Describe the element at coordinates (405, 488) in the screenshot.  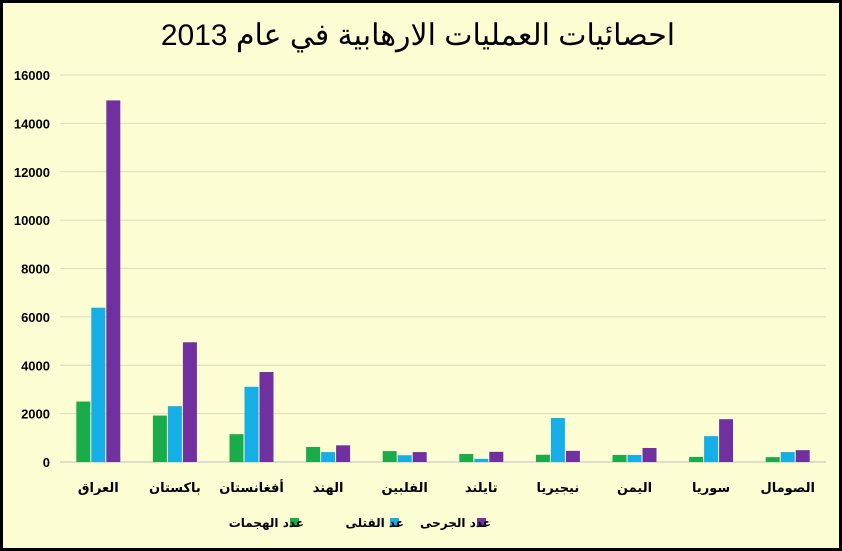
I see `x-category-label: الفلبين` at that location.